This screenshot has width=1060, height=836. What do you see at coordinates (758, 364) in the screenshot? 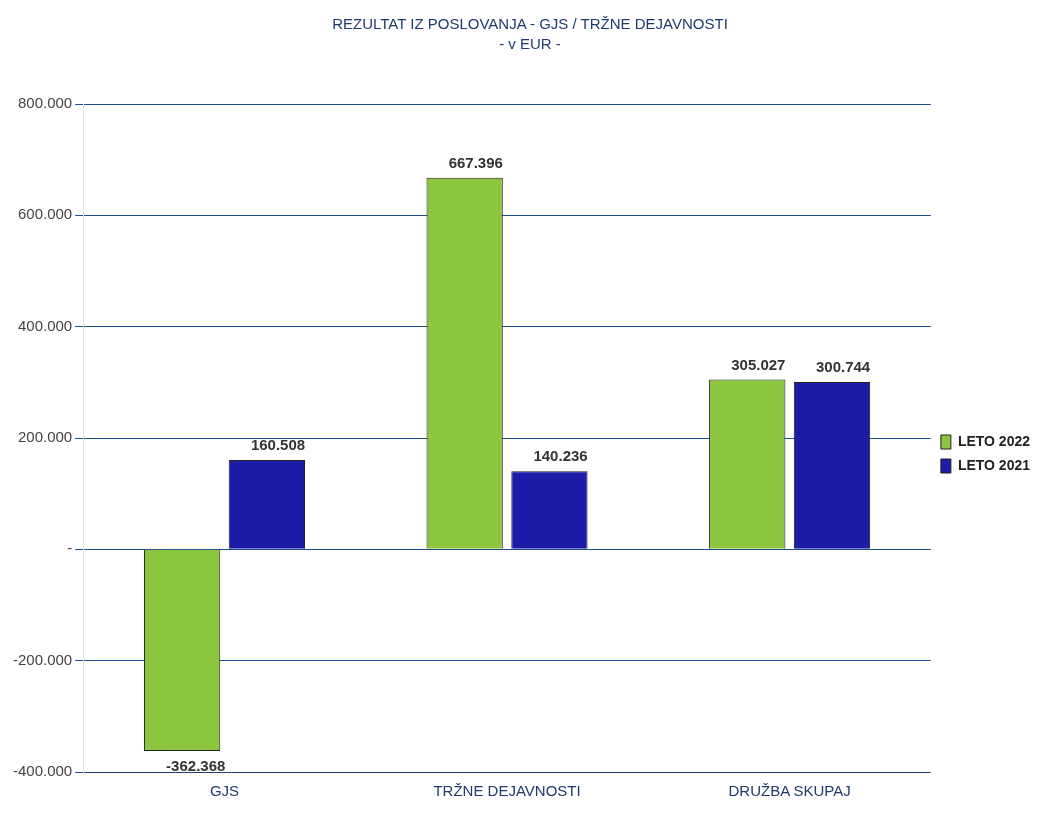
I see `data-label: 305.027` at bounding box center [758, 364].